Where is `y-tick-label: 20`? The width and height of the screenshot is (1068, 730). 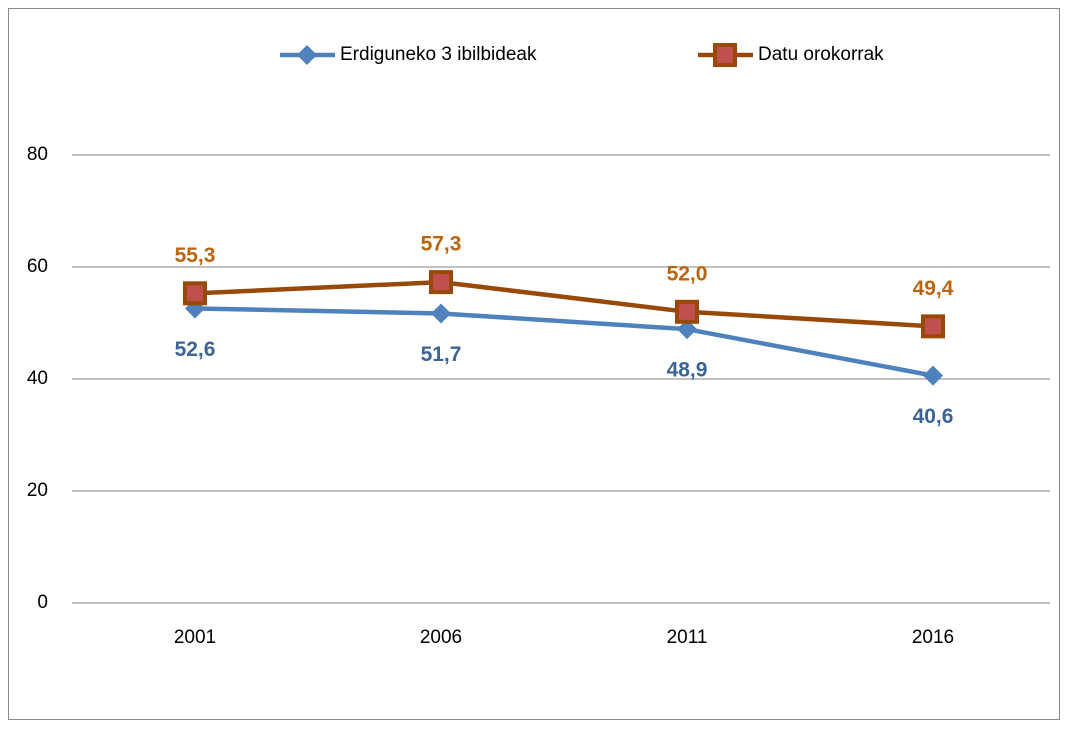
y-tick-label: 20 is located at coordinates (37, 490).